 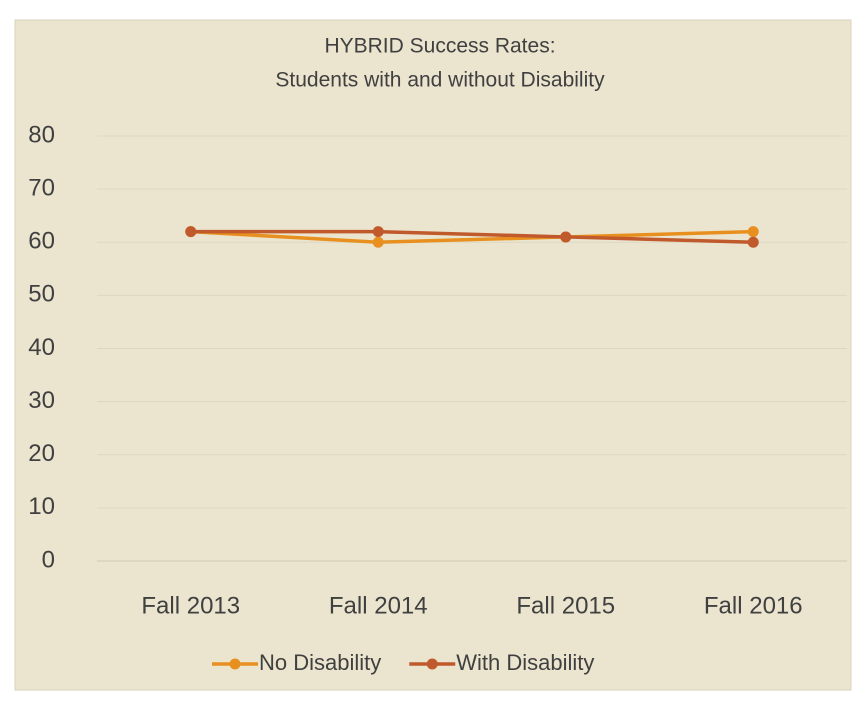 What do you see at coordinates (41, 347) in the screenshot?
I see `y-tick-label: 40` at bounding box center [41, 347].